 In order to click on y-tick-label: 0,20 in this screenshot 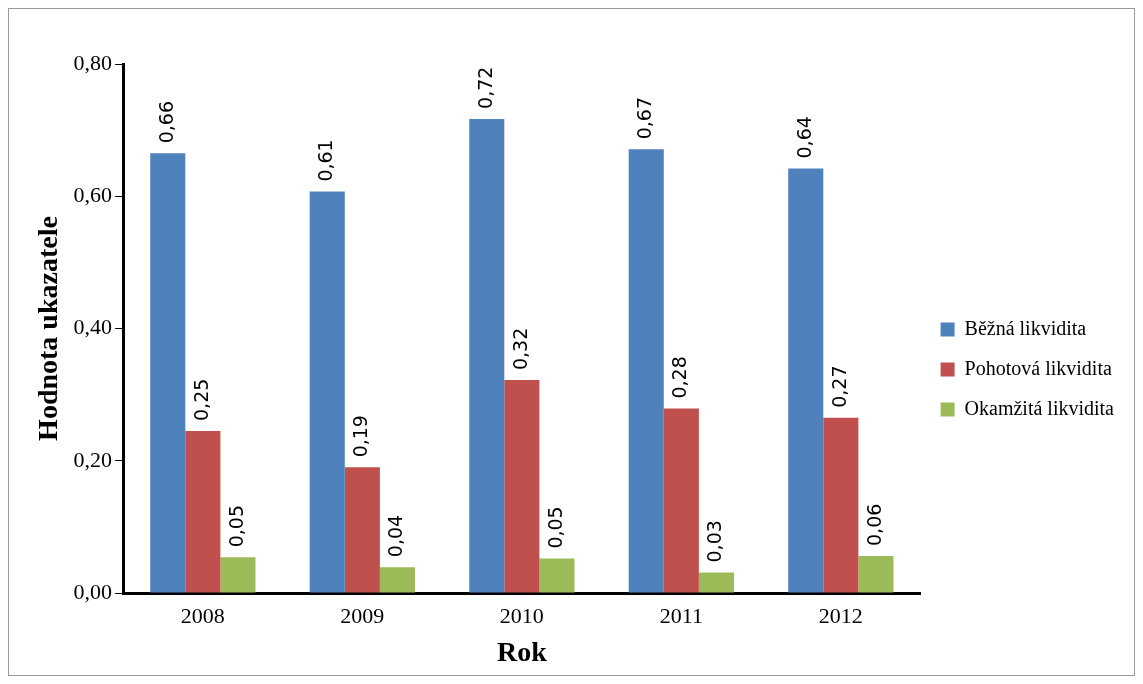, I will do `click(93, 459)`.